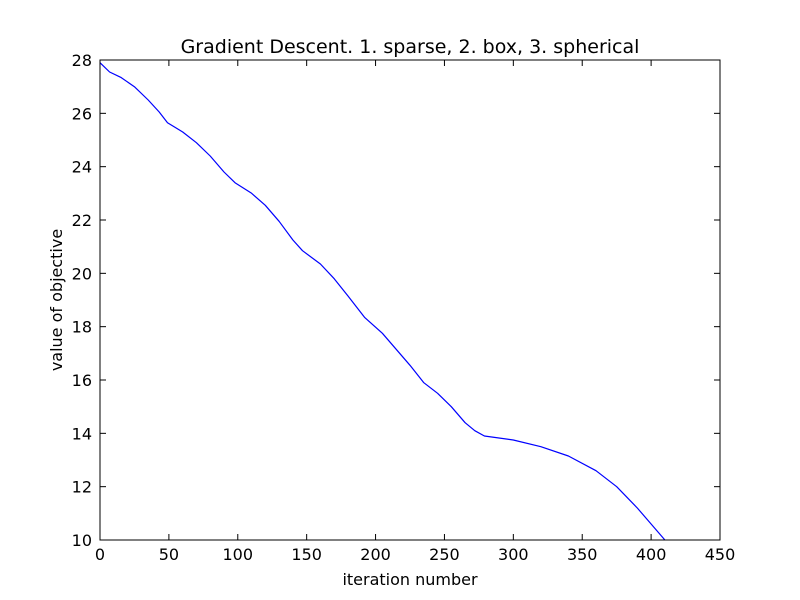  I want to click on y-tick-label: 24, so click(82, 167).